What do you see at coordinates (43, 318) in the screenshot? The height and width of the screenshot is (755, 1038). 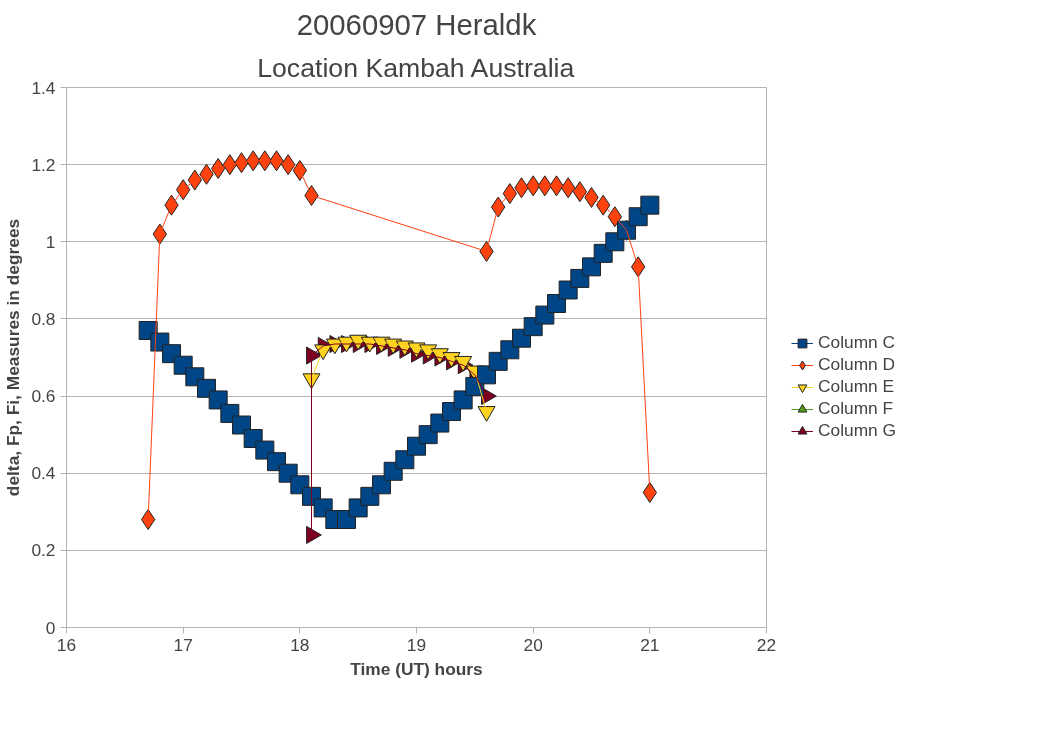 I see `y-tick-label: 0.8` at bounding box center [43, 318].